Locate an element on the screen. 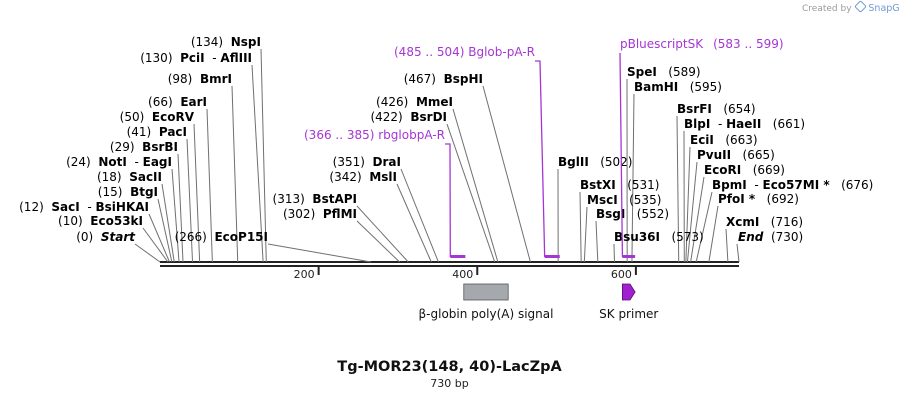  map-title: Tg-MOR23(148, 40)-LacZpA is located at coordinates (449, 367).